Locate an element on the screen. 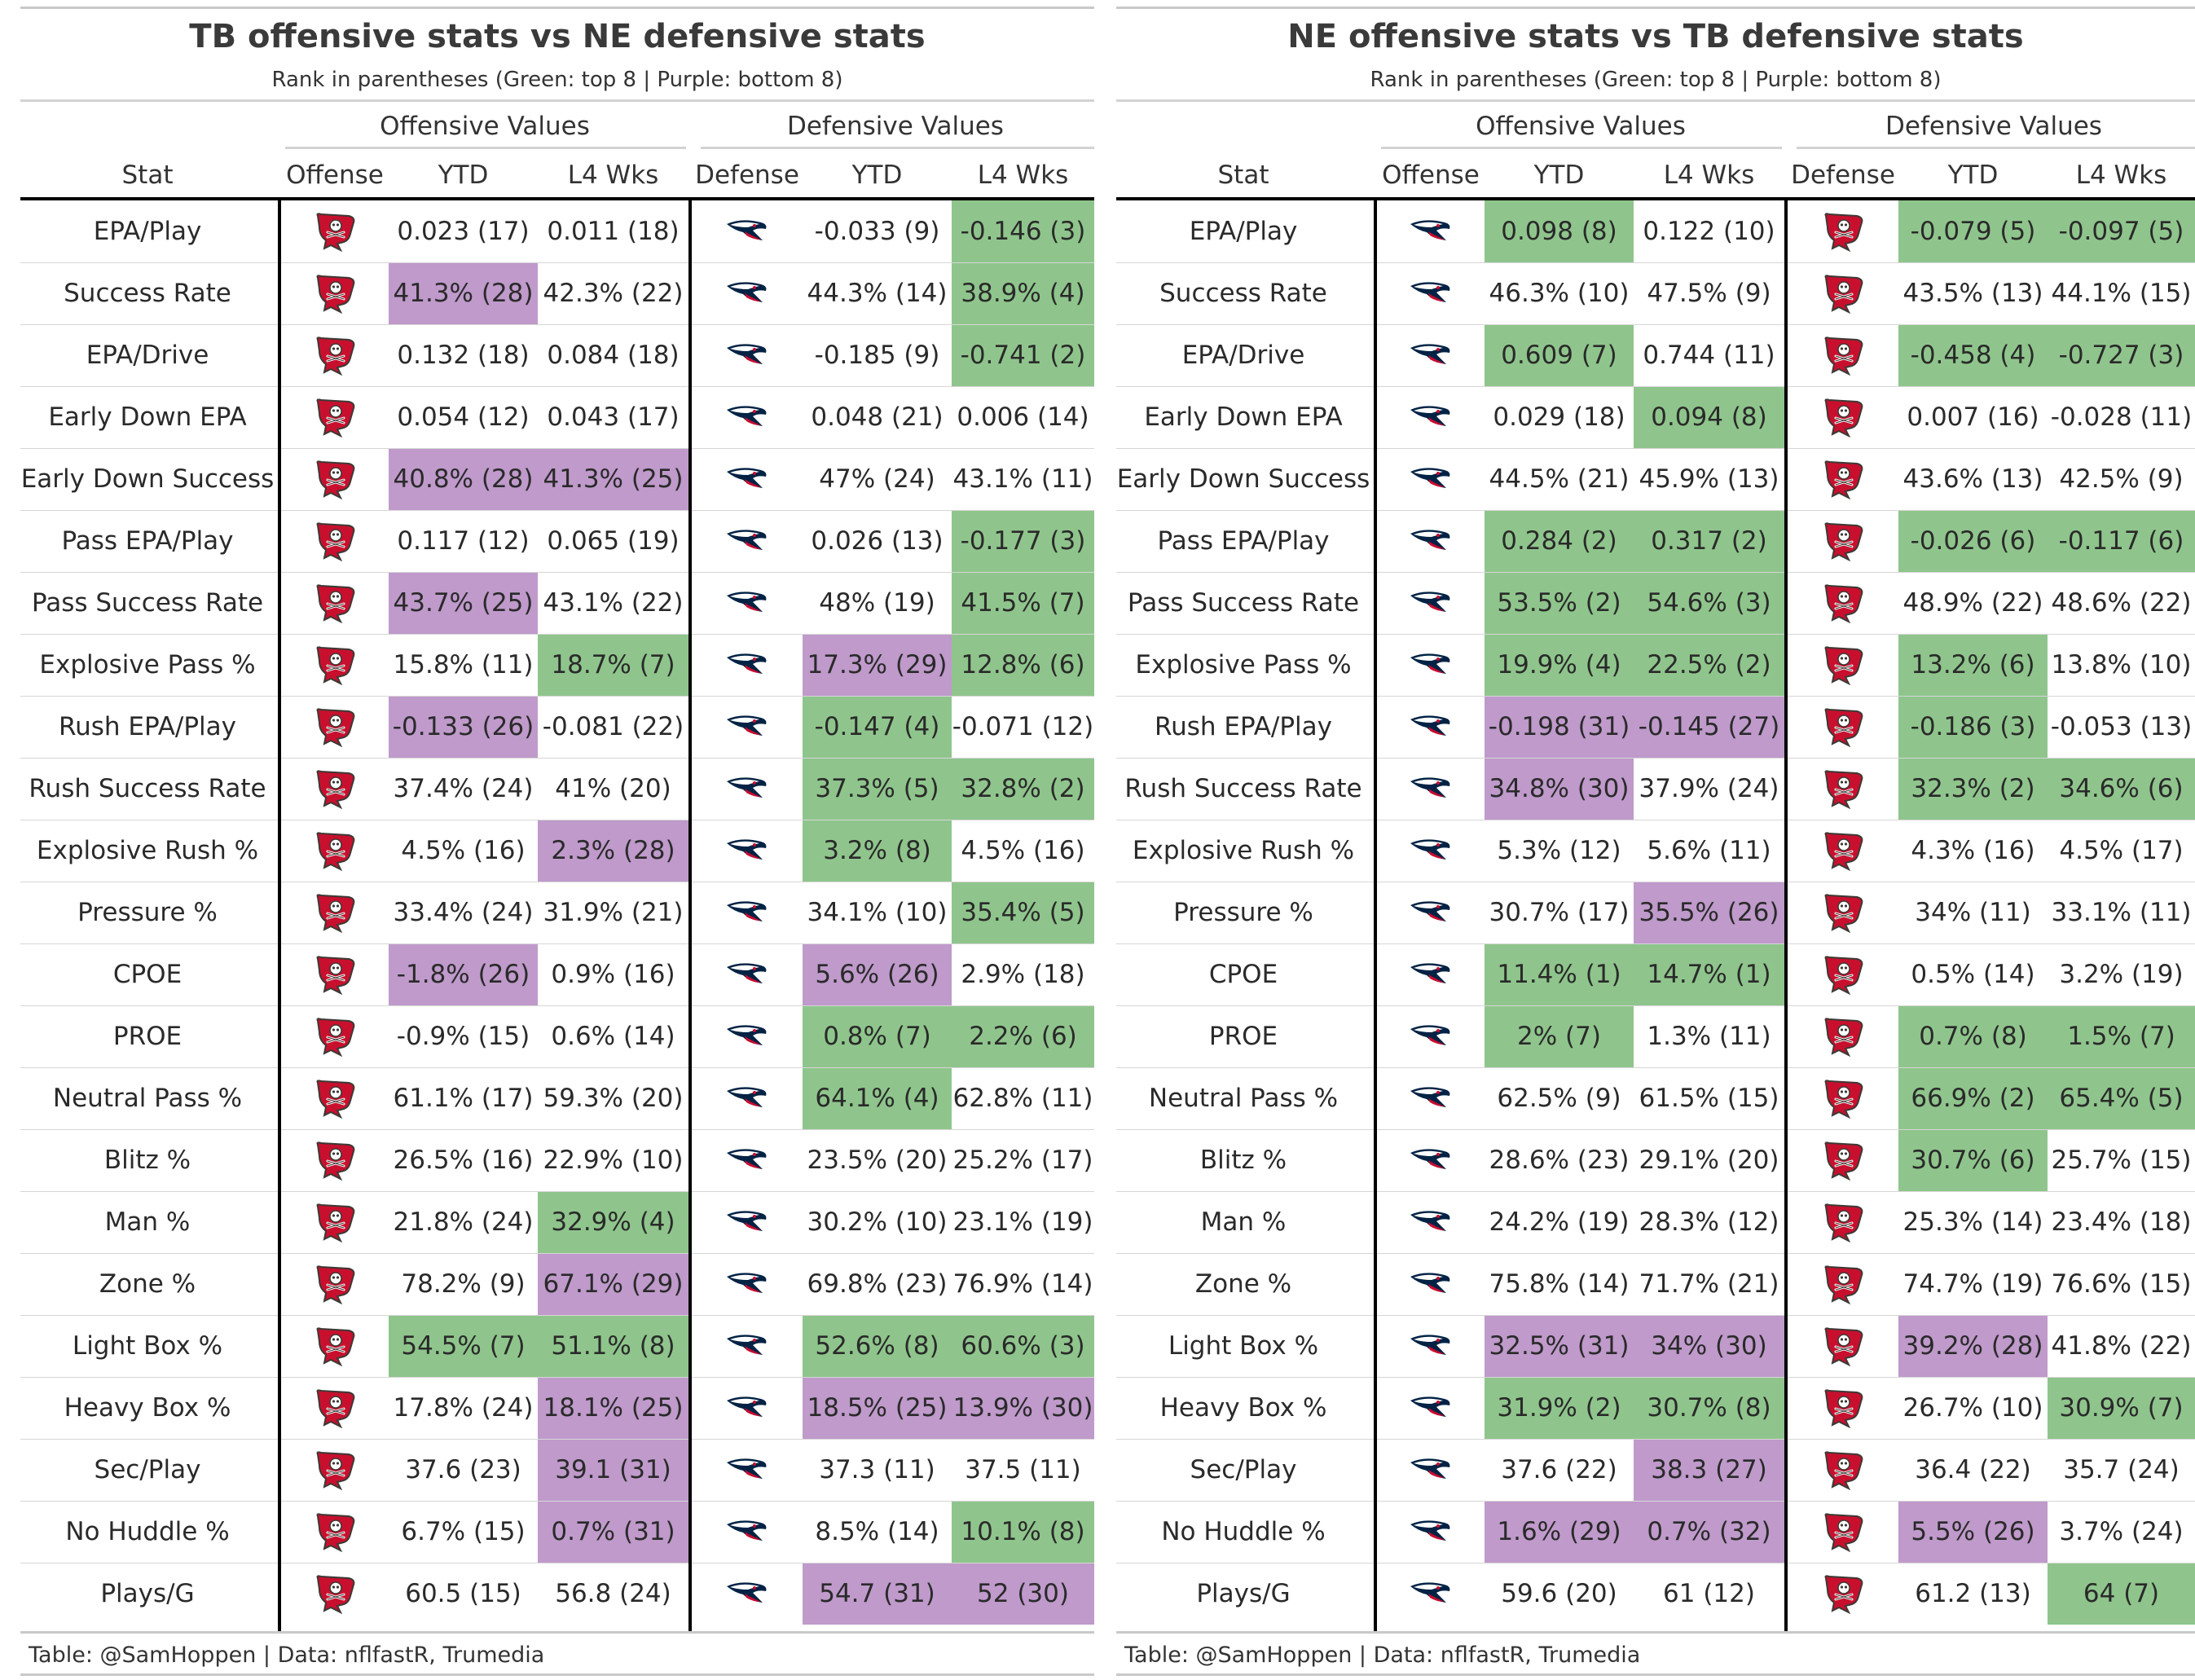 This screenshot has width=2195, height=1680. column-header-off-l4: L4 Wks is located at coordinates (613, 175).